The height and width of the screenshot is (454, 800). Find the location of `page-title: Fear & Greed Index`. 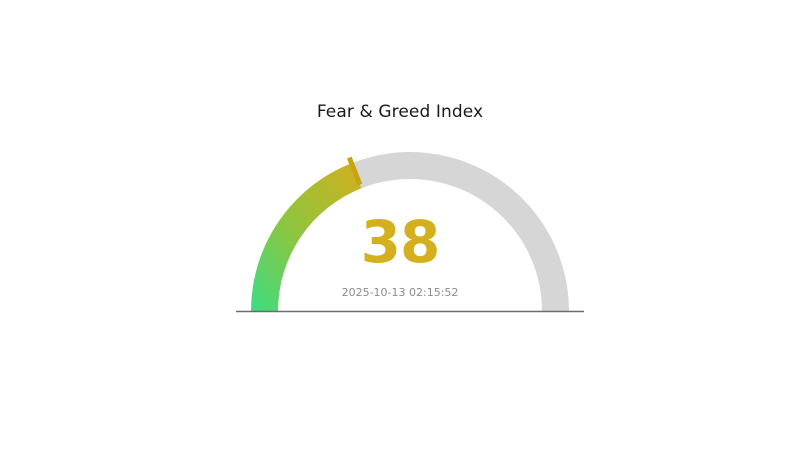

page-title: Fear & Greed Index is located at coordinates (400, 112).